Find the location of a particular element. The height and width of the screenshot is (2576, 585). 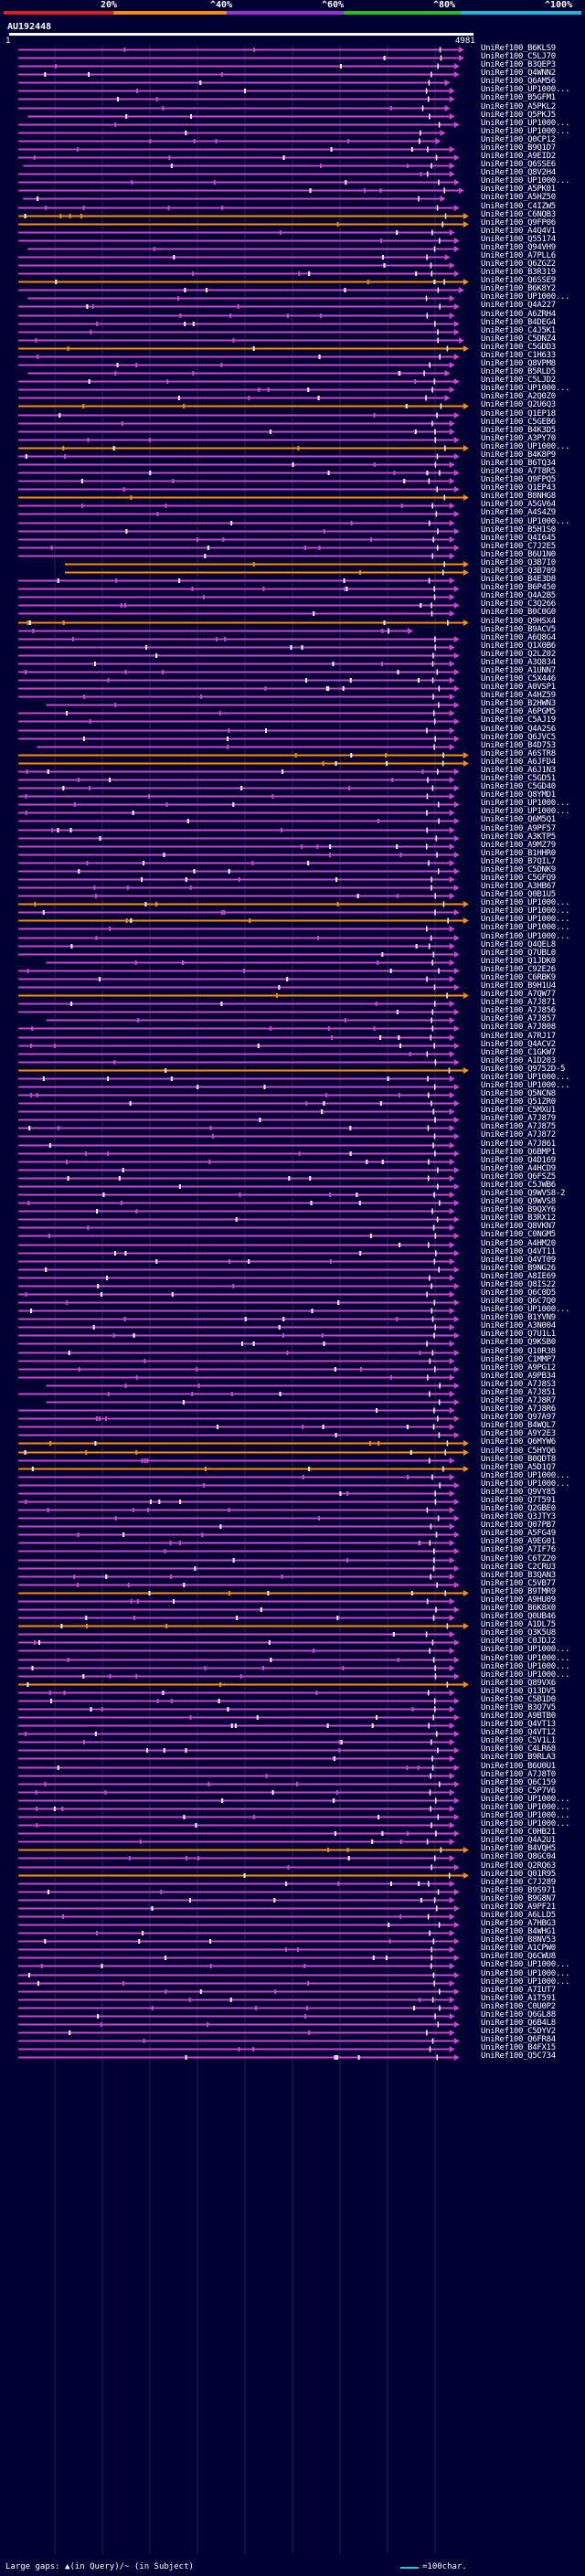

hit-row: UniRef100_Q6FSZ5 is located at coordinates (293, 1177).